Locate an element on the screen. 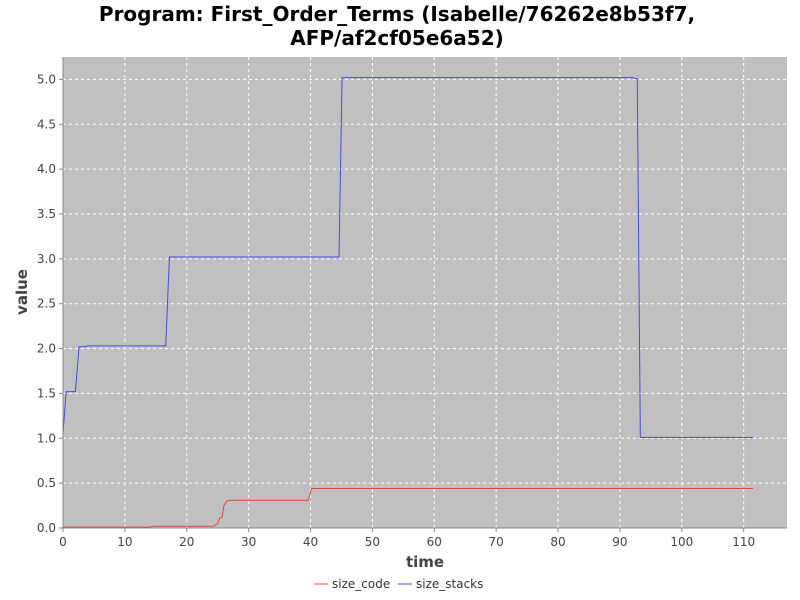 The width and height of the screenshot is (800, 600). x-tick-label: 100 is located at coordinates (681, 542).